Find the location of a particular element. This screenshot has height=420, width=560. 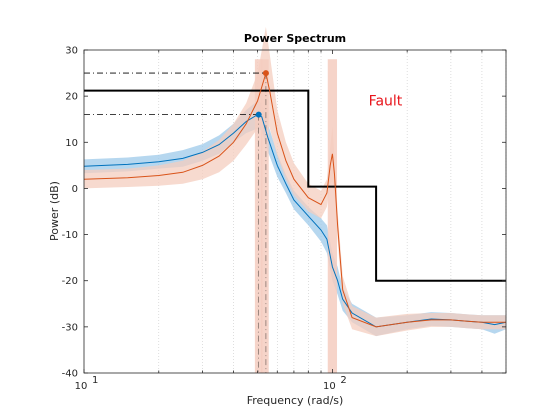

fault-annotation: Fault is located at coordinates (386, 101).